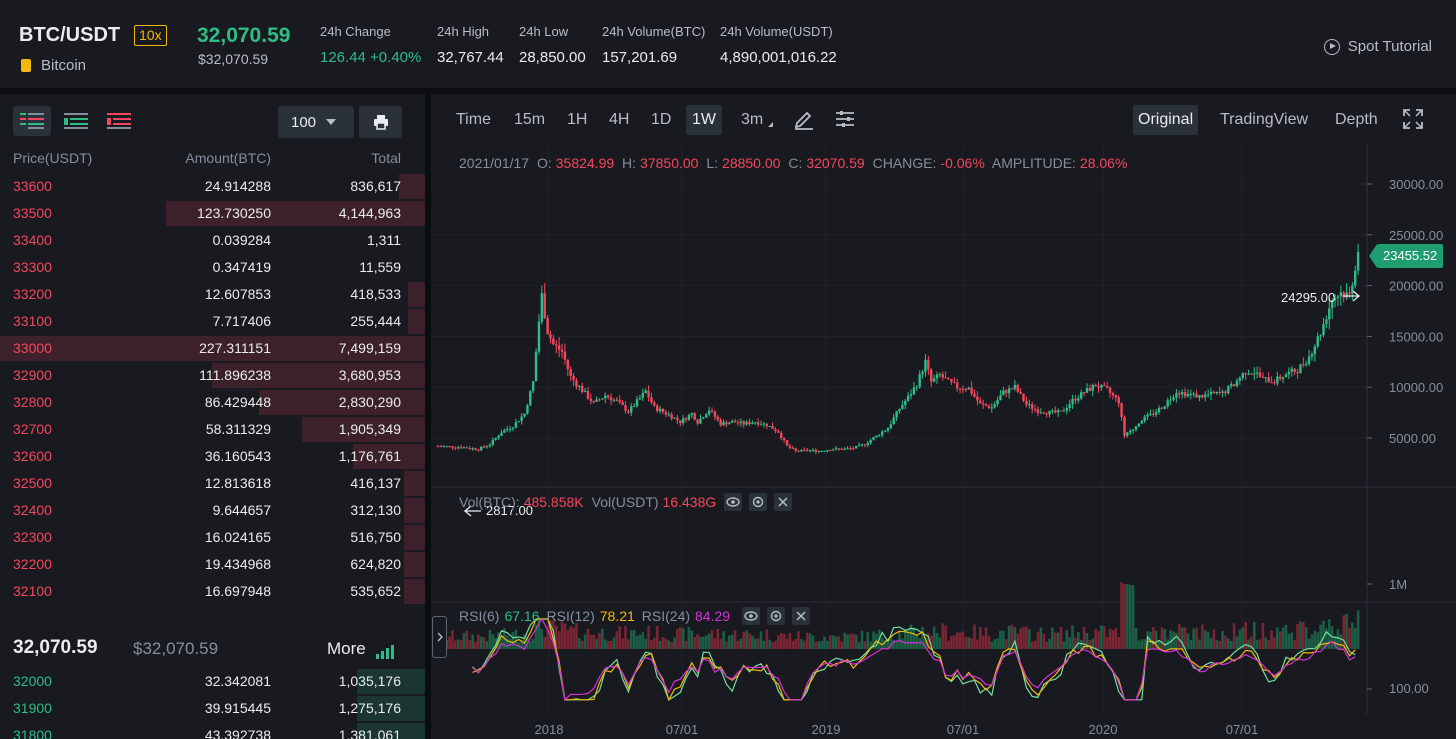  I want to click on layout-both-button, so click(32, 121).